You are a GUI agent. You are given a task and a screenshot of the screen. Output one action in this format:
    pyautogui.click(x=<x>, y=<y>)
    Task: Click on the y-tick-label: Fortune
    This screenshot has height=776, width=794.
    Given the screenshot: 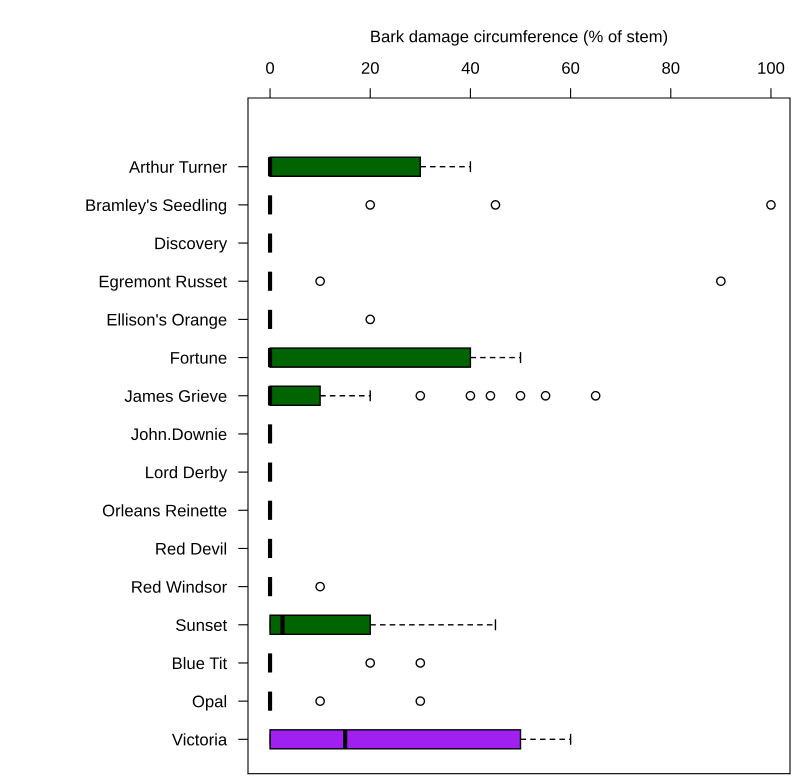 What is the action you would take?
    pyautogui.click(x=198, y=358)
    